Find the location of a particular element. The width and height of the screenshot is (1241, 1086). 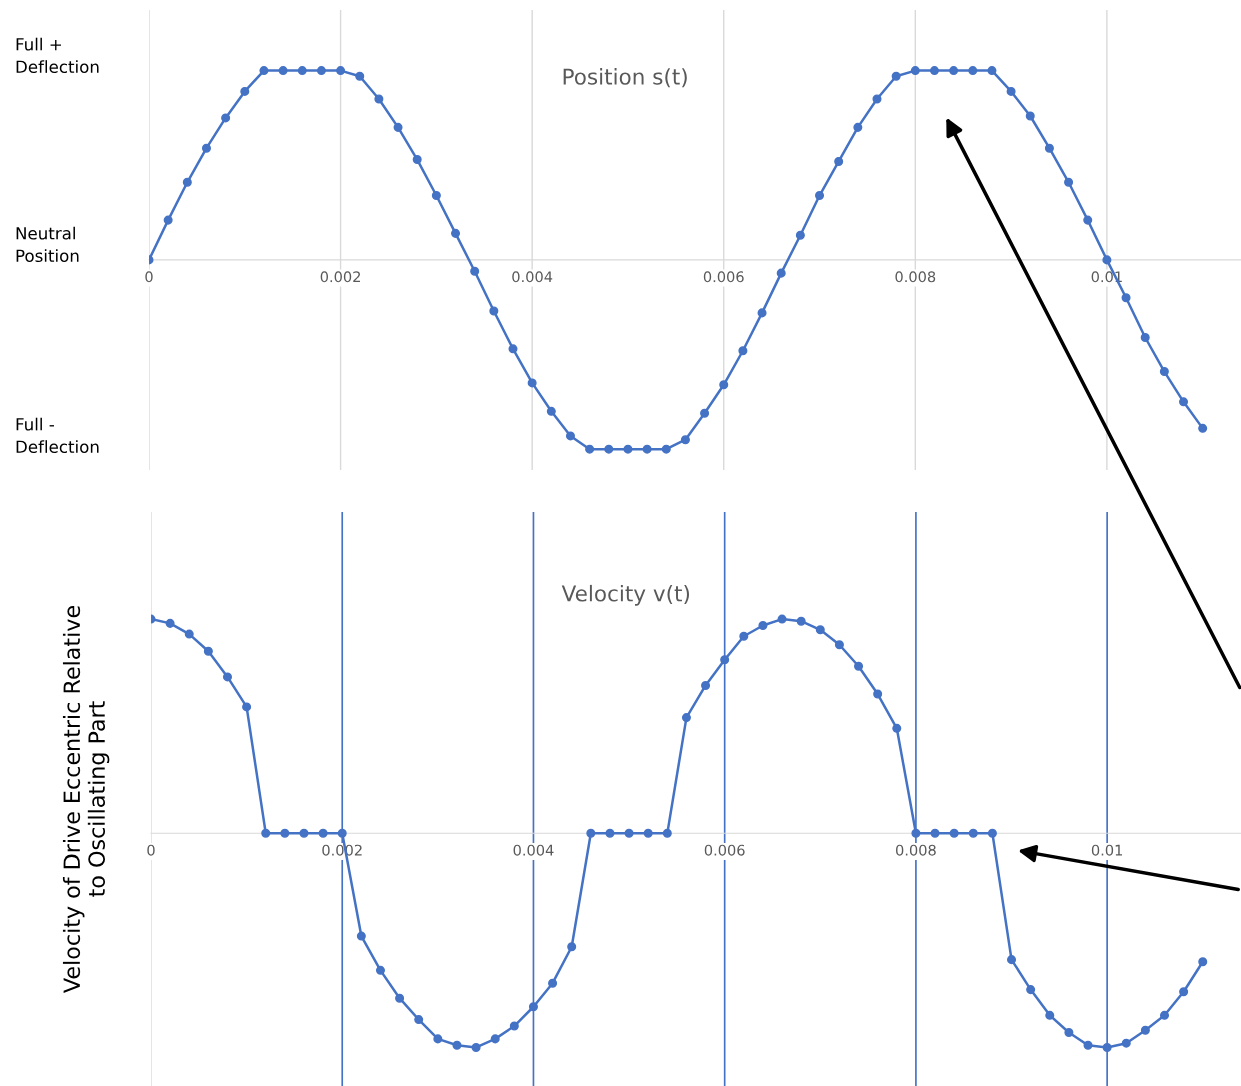

x-tick-label: 0.01 is located at coordinates (1107, 850).